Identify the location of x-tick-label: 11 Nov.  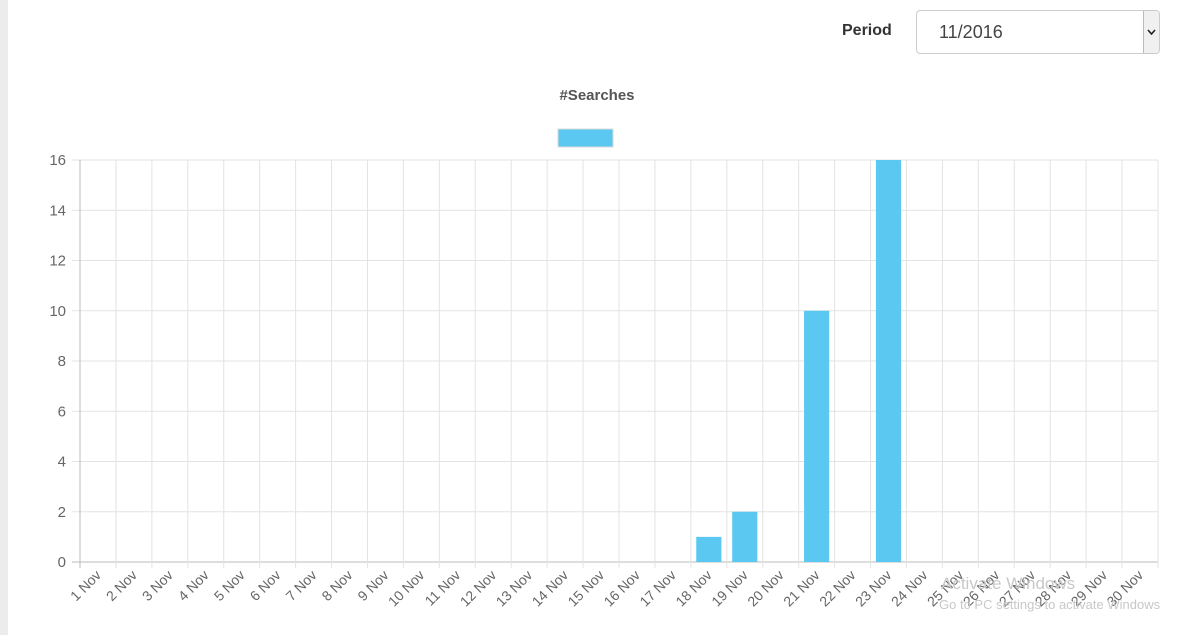
(442, 588).